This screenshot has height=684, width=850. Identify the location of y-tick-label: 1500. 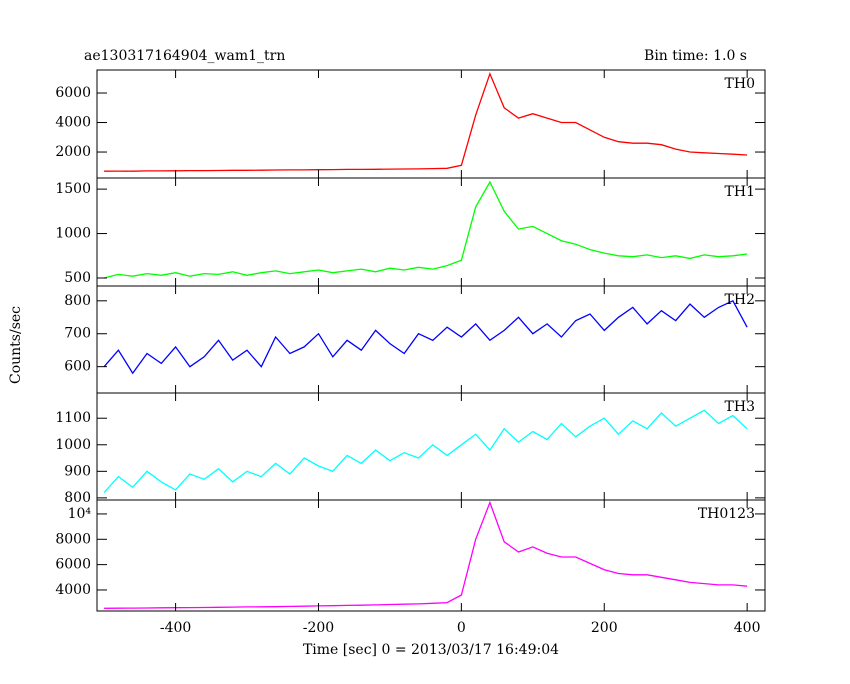
(73, 189).